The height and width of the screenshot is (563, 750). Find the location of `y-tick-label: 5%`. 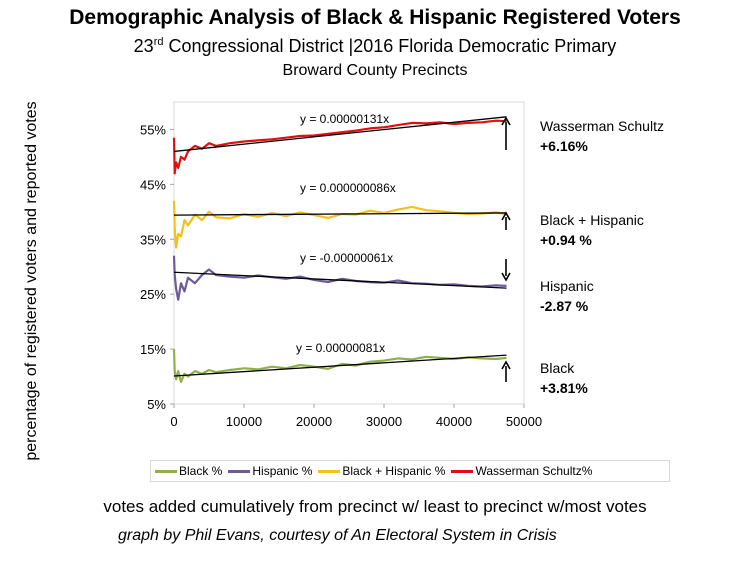

y-tick-label: 5% is located at coordinates (156, 404).